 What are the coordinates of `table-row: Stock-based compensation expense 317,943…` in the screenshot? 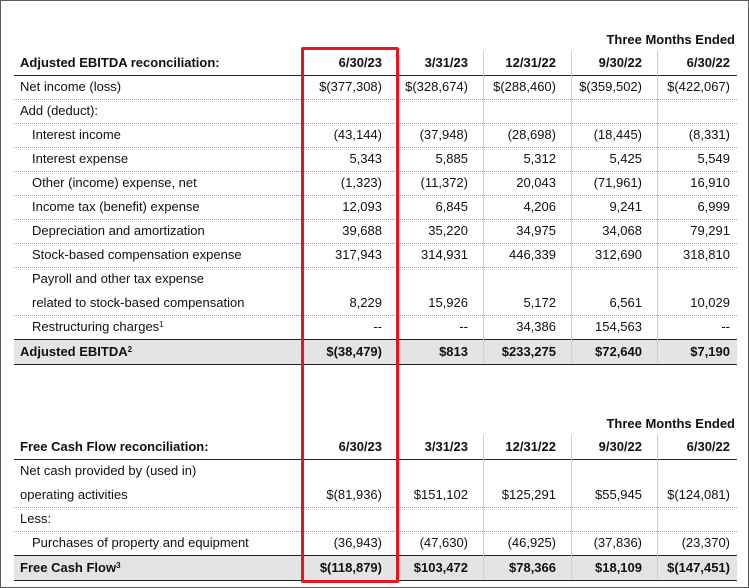 It's located at (375, 255).